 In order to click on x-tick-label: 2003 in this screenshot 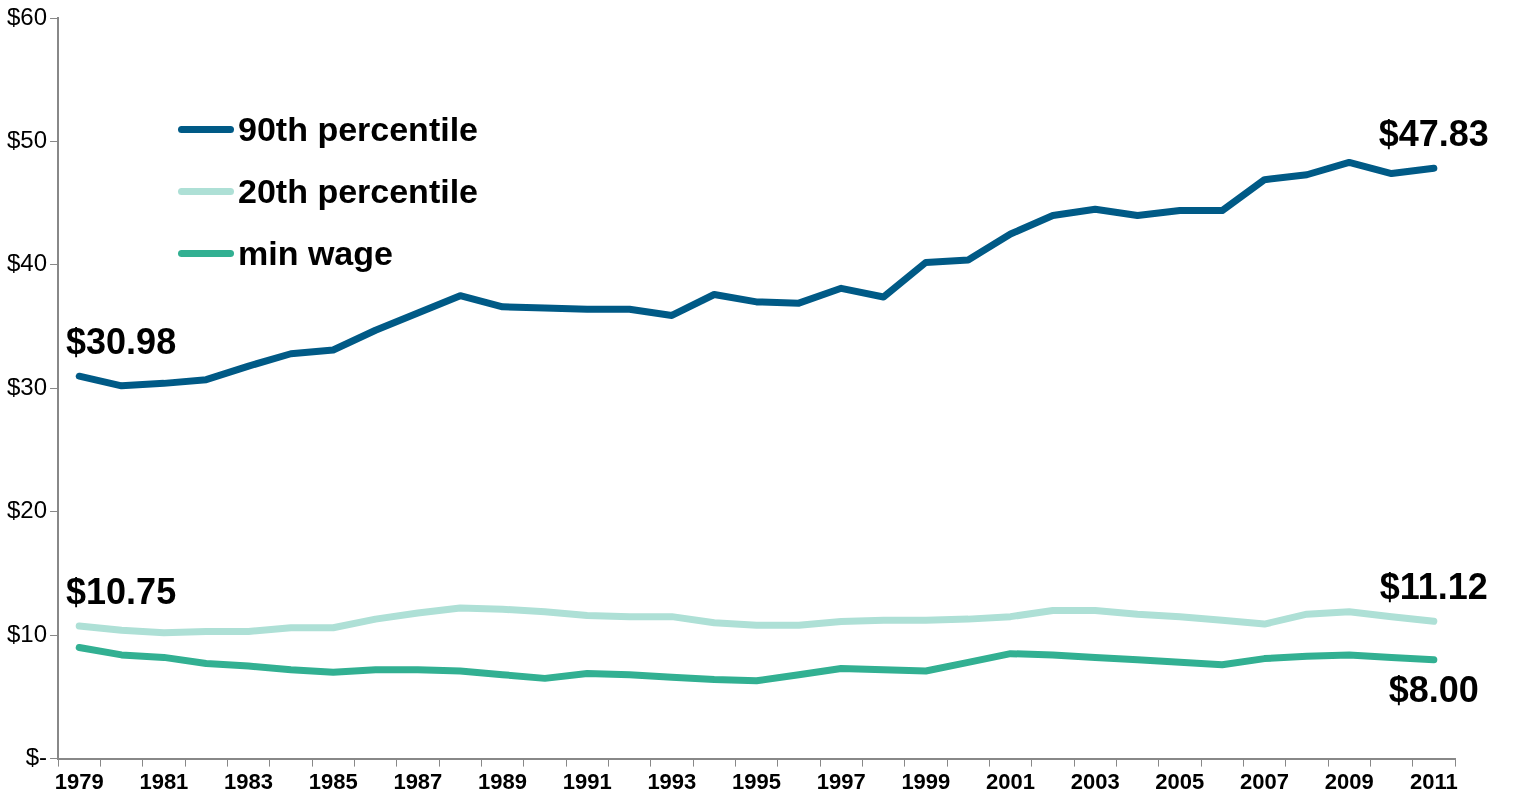, I will do `click(1095, 781)`.